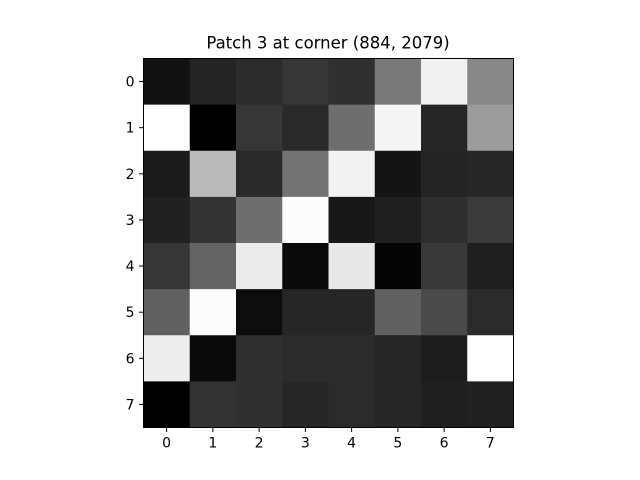 The height and width of the screenshot is (480, 640). Describe the element at coordinates (130, 359) in the screenshot. I see `y-tick-label-6: 6` at that location.